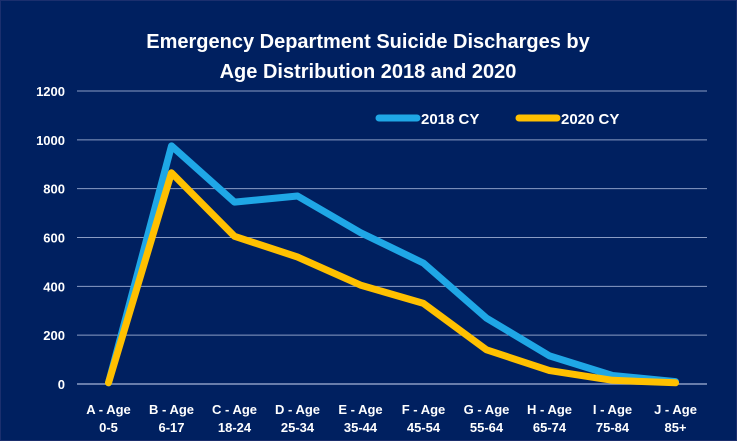 The image size is (737, 441). What do you see at coordinates (235, 427) in the screenshot?
I see `x-tick-label: 18-24` at bounding box center [235, 427].